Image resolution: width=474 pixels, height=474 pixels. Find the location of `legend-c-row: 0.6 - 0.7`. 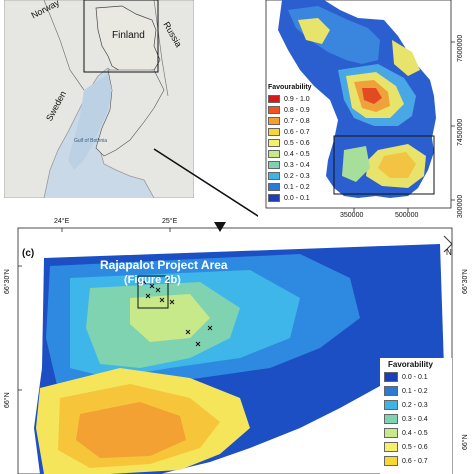

legend-c-row: 0.6 - 0.7 is located at coordinates (406, 461).